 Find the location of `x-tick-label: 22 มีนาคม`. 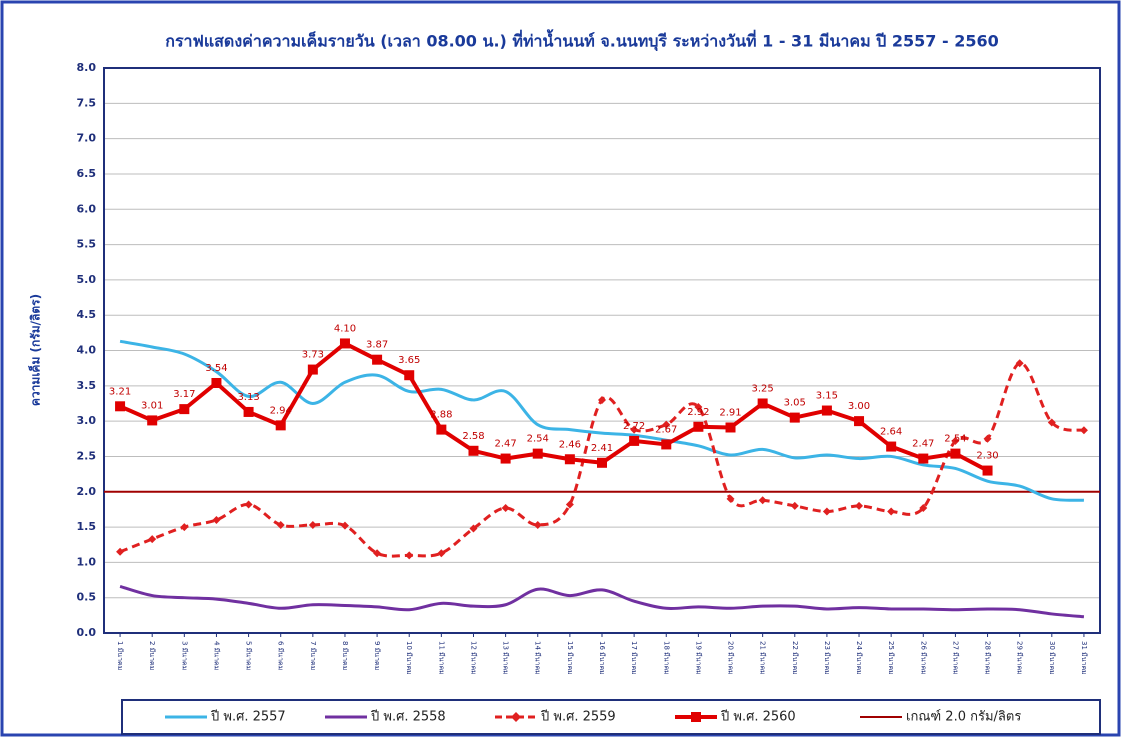

x-tick-label: 22 มีนาคม is located at coordinates (795, 658).